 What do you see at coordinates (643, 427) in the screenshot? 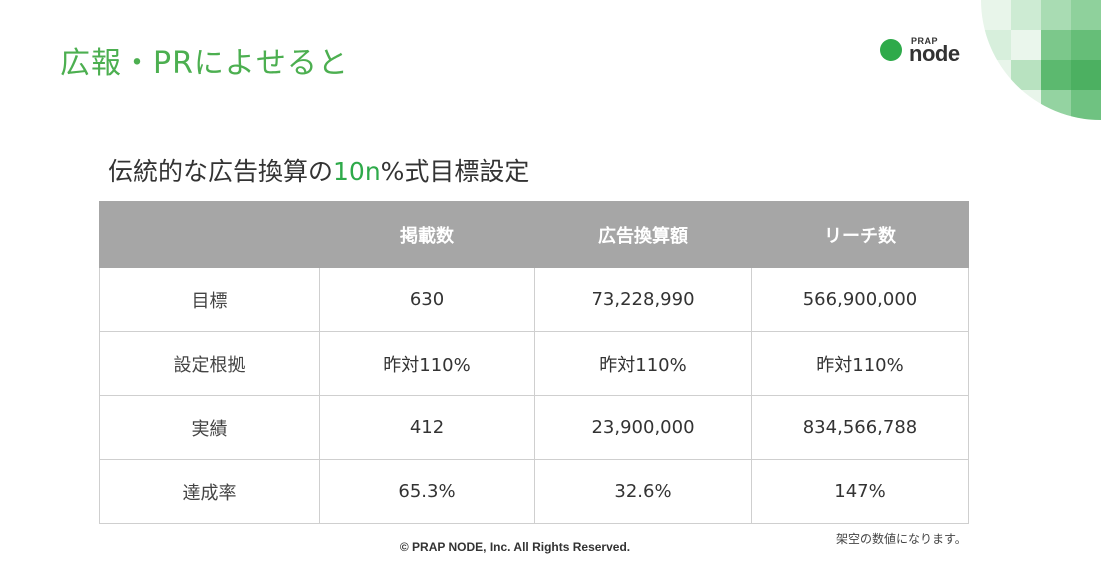
I see `table-cell: 23,900,000` at bounding box center [643, 427].